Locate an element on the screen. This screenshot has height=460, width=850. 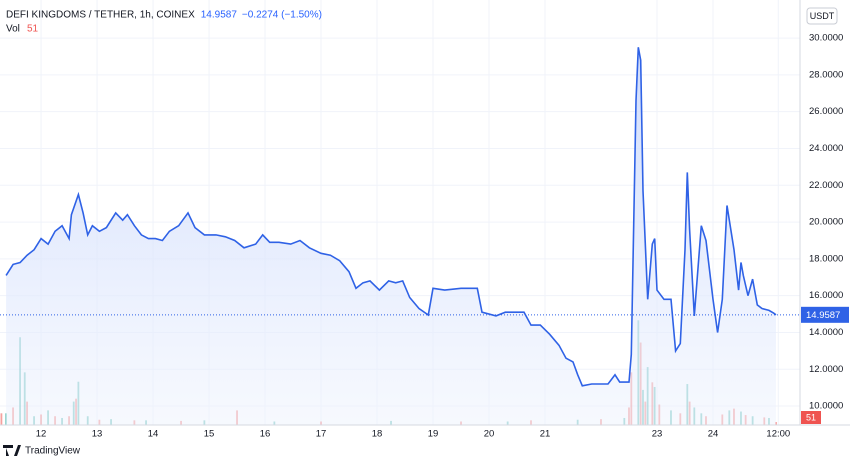
y-tick-label: 18.0000 is located at coordinates (826, 258).